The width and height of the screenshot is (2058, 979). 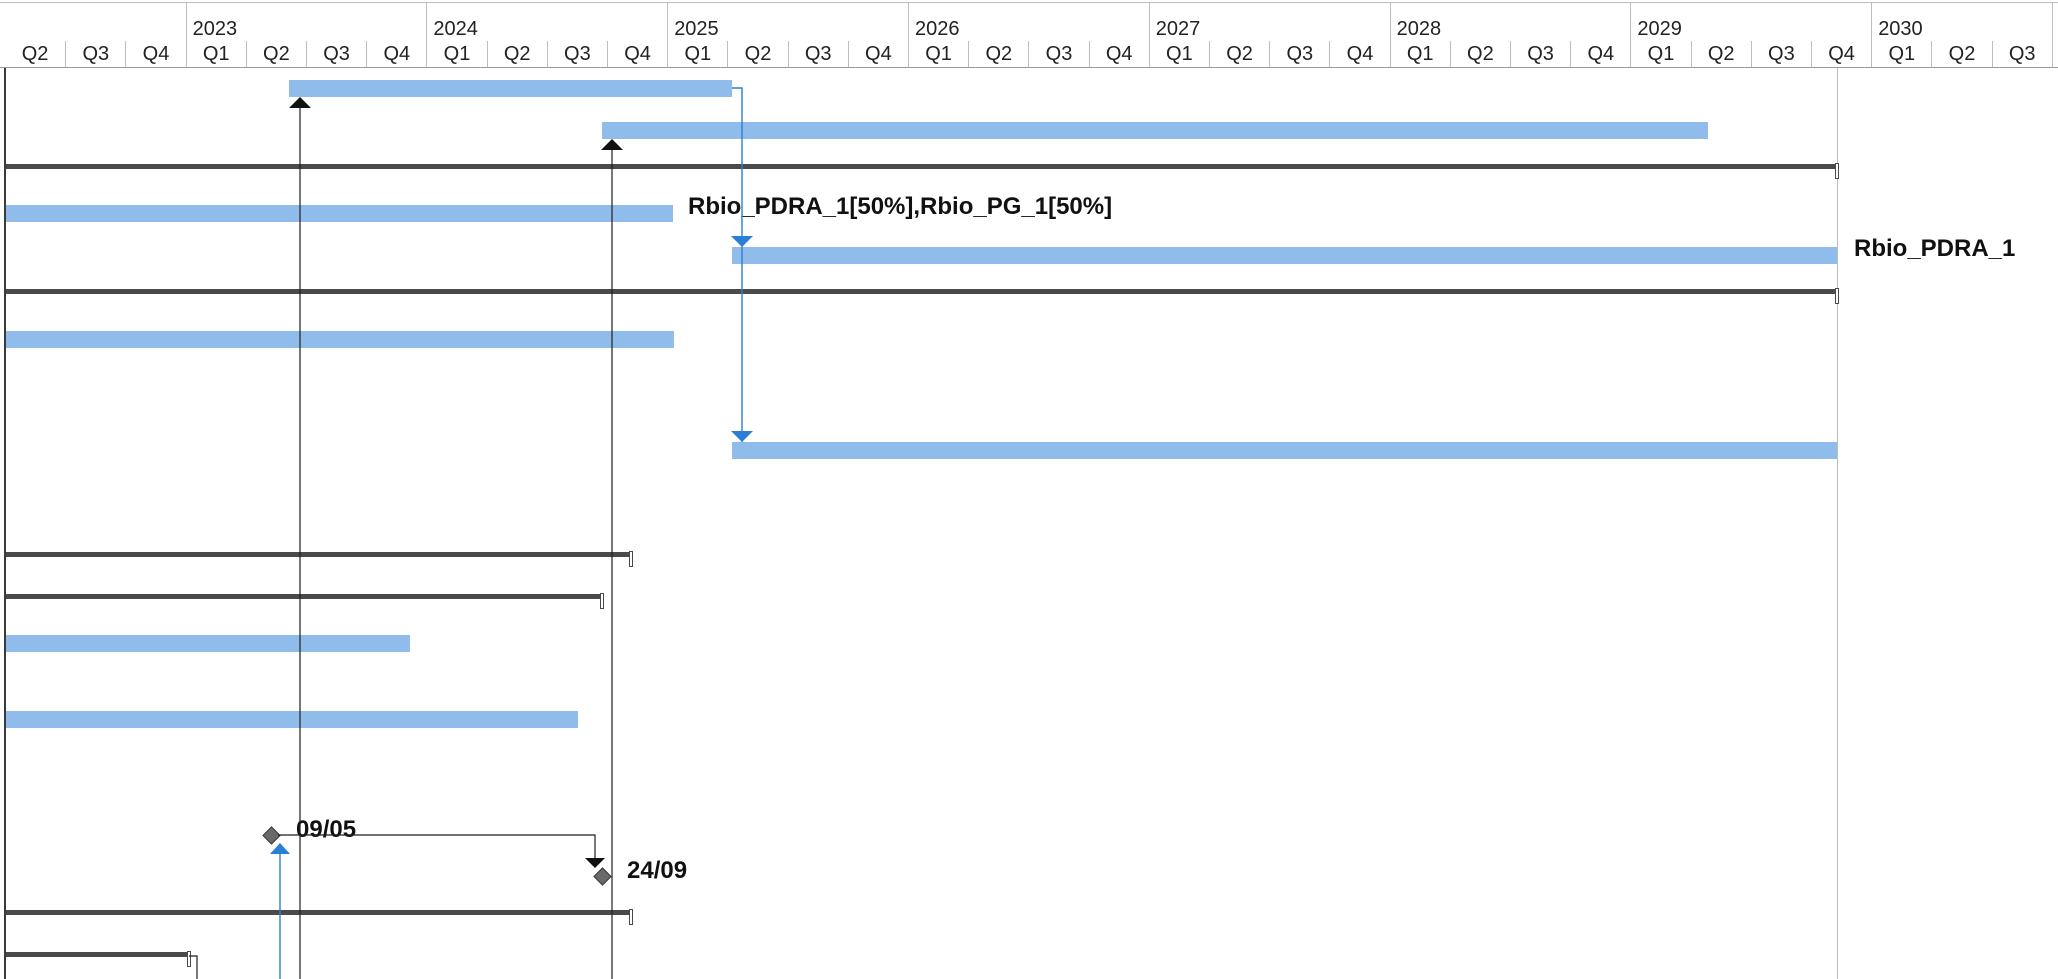 I want to click on timescale-top-border, so click(x=1029, y=2).